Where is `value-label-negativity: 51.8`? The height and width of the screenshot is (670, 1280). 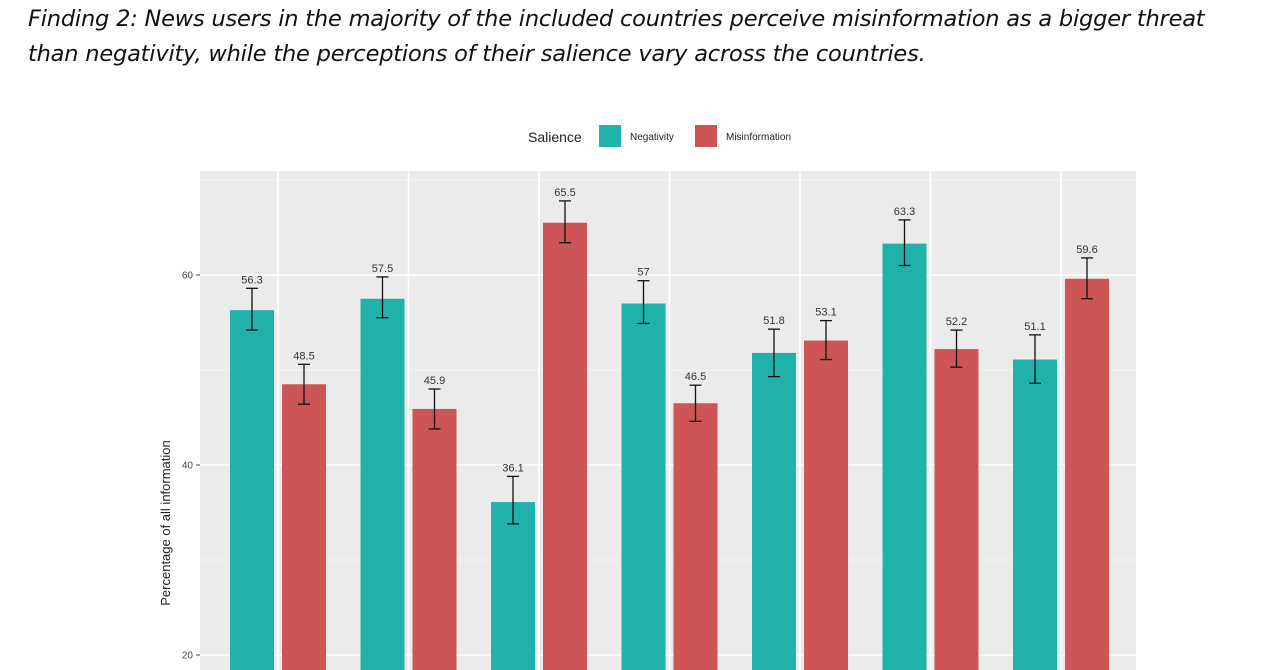 value-label-negativity: 51.8 is located at coordinates (773, 321).